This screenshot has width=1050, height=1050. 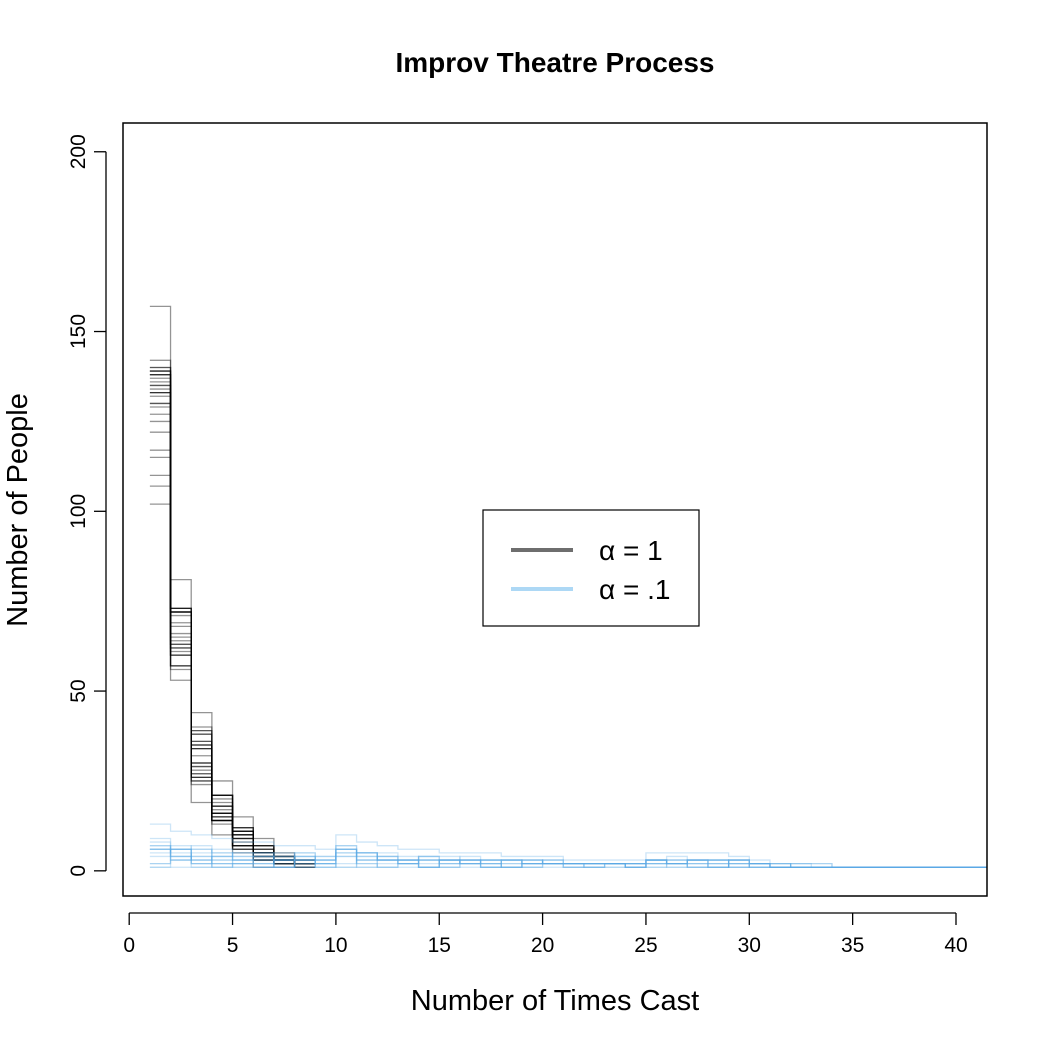 I want to click on y-tick-label: 200, so click(x=78, y=151).